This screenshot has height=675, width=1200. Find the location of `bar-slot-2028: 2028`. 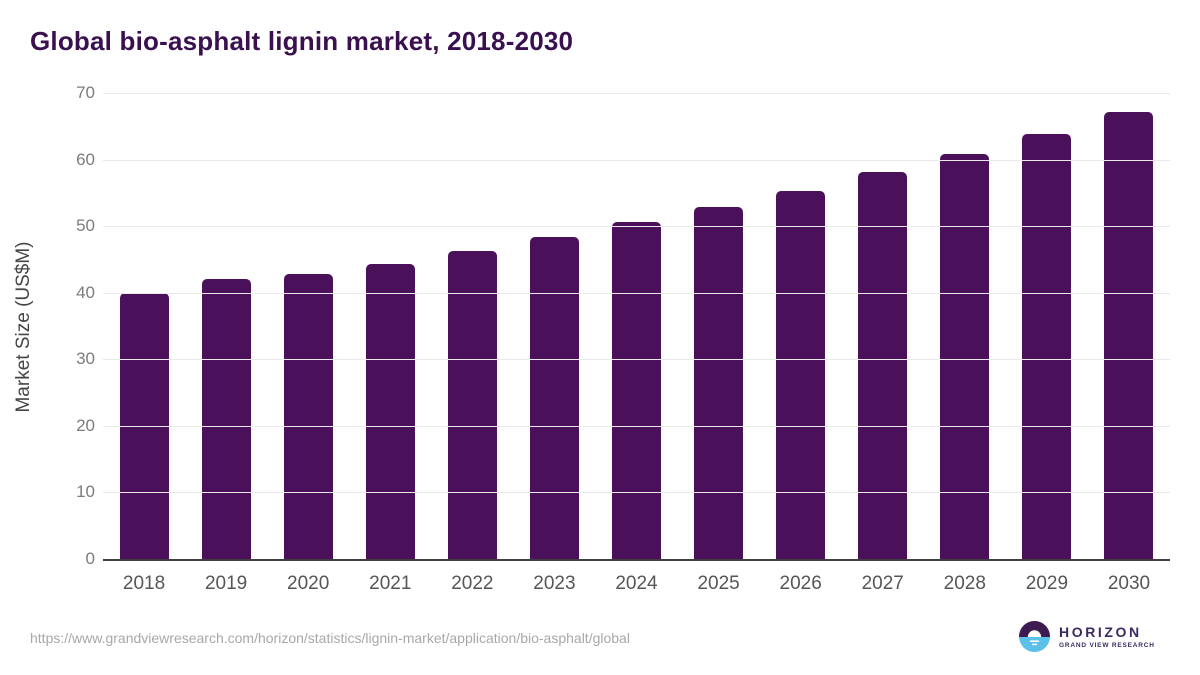

bar-slot-2028: 2028 is located at coordinates (965, 343).